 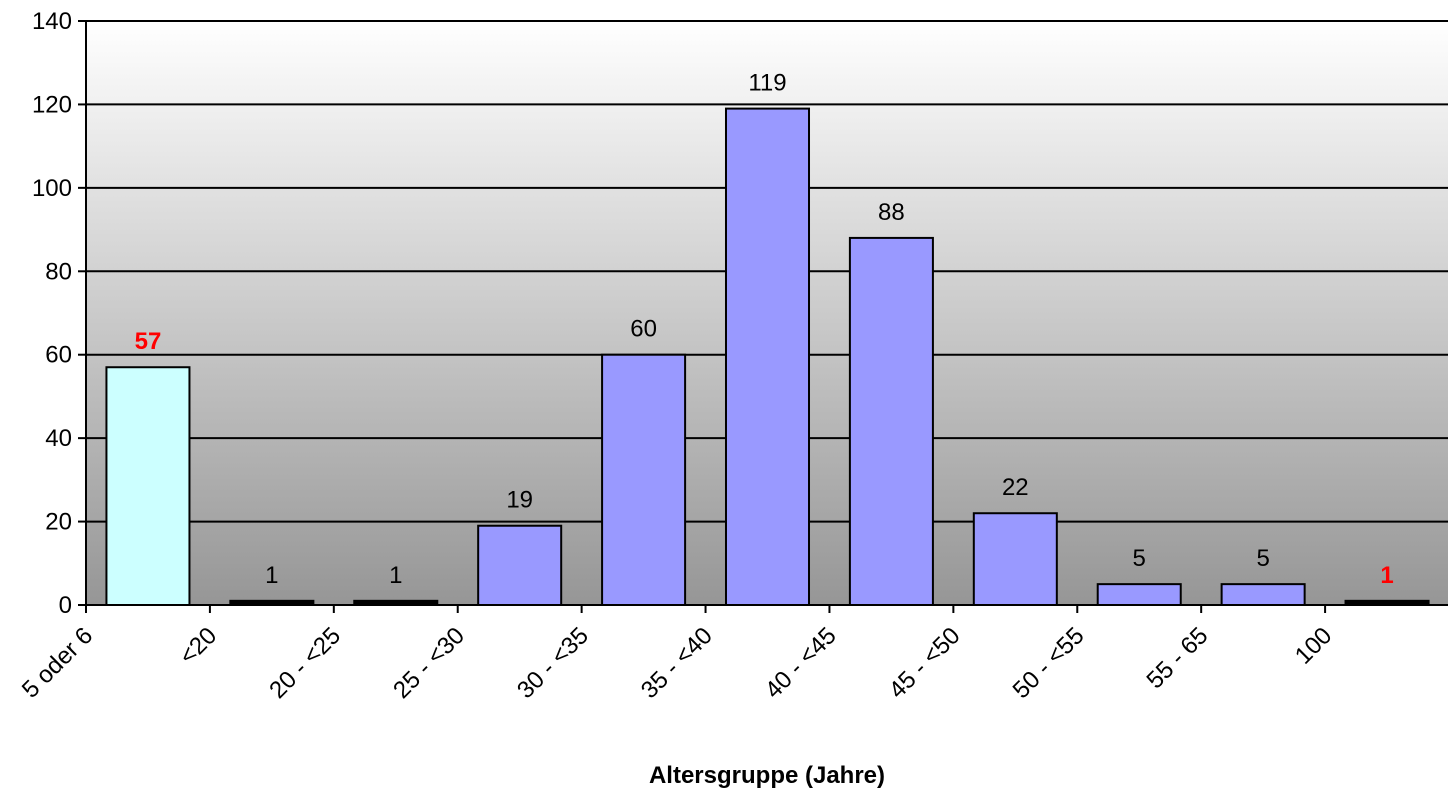 I want to click on x-tick-label: 45 - <50, so click(x=925, y=663).